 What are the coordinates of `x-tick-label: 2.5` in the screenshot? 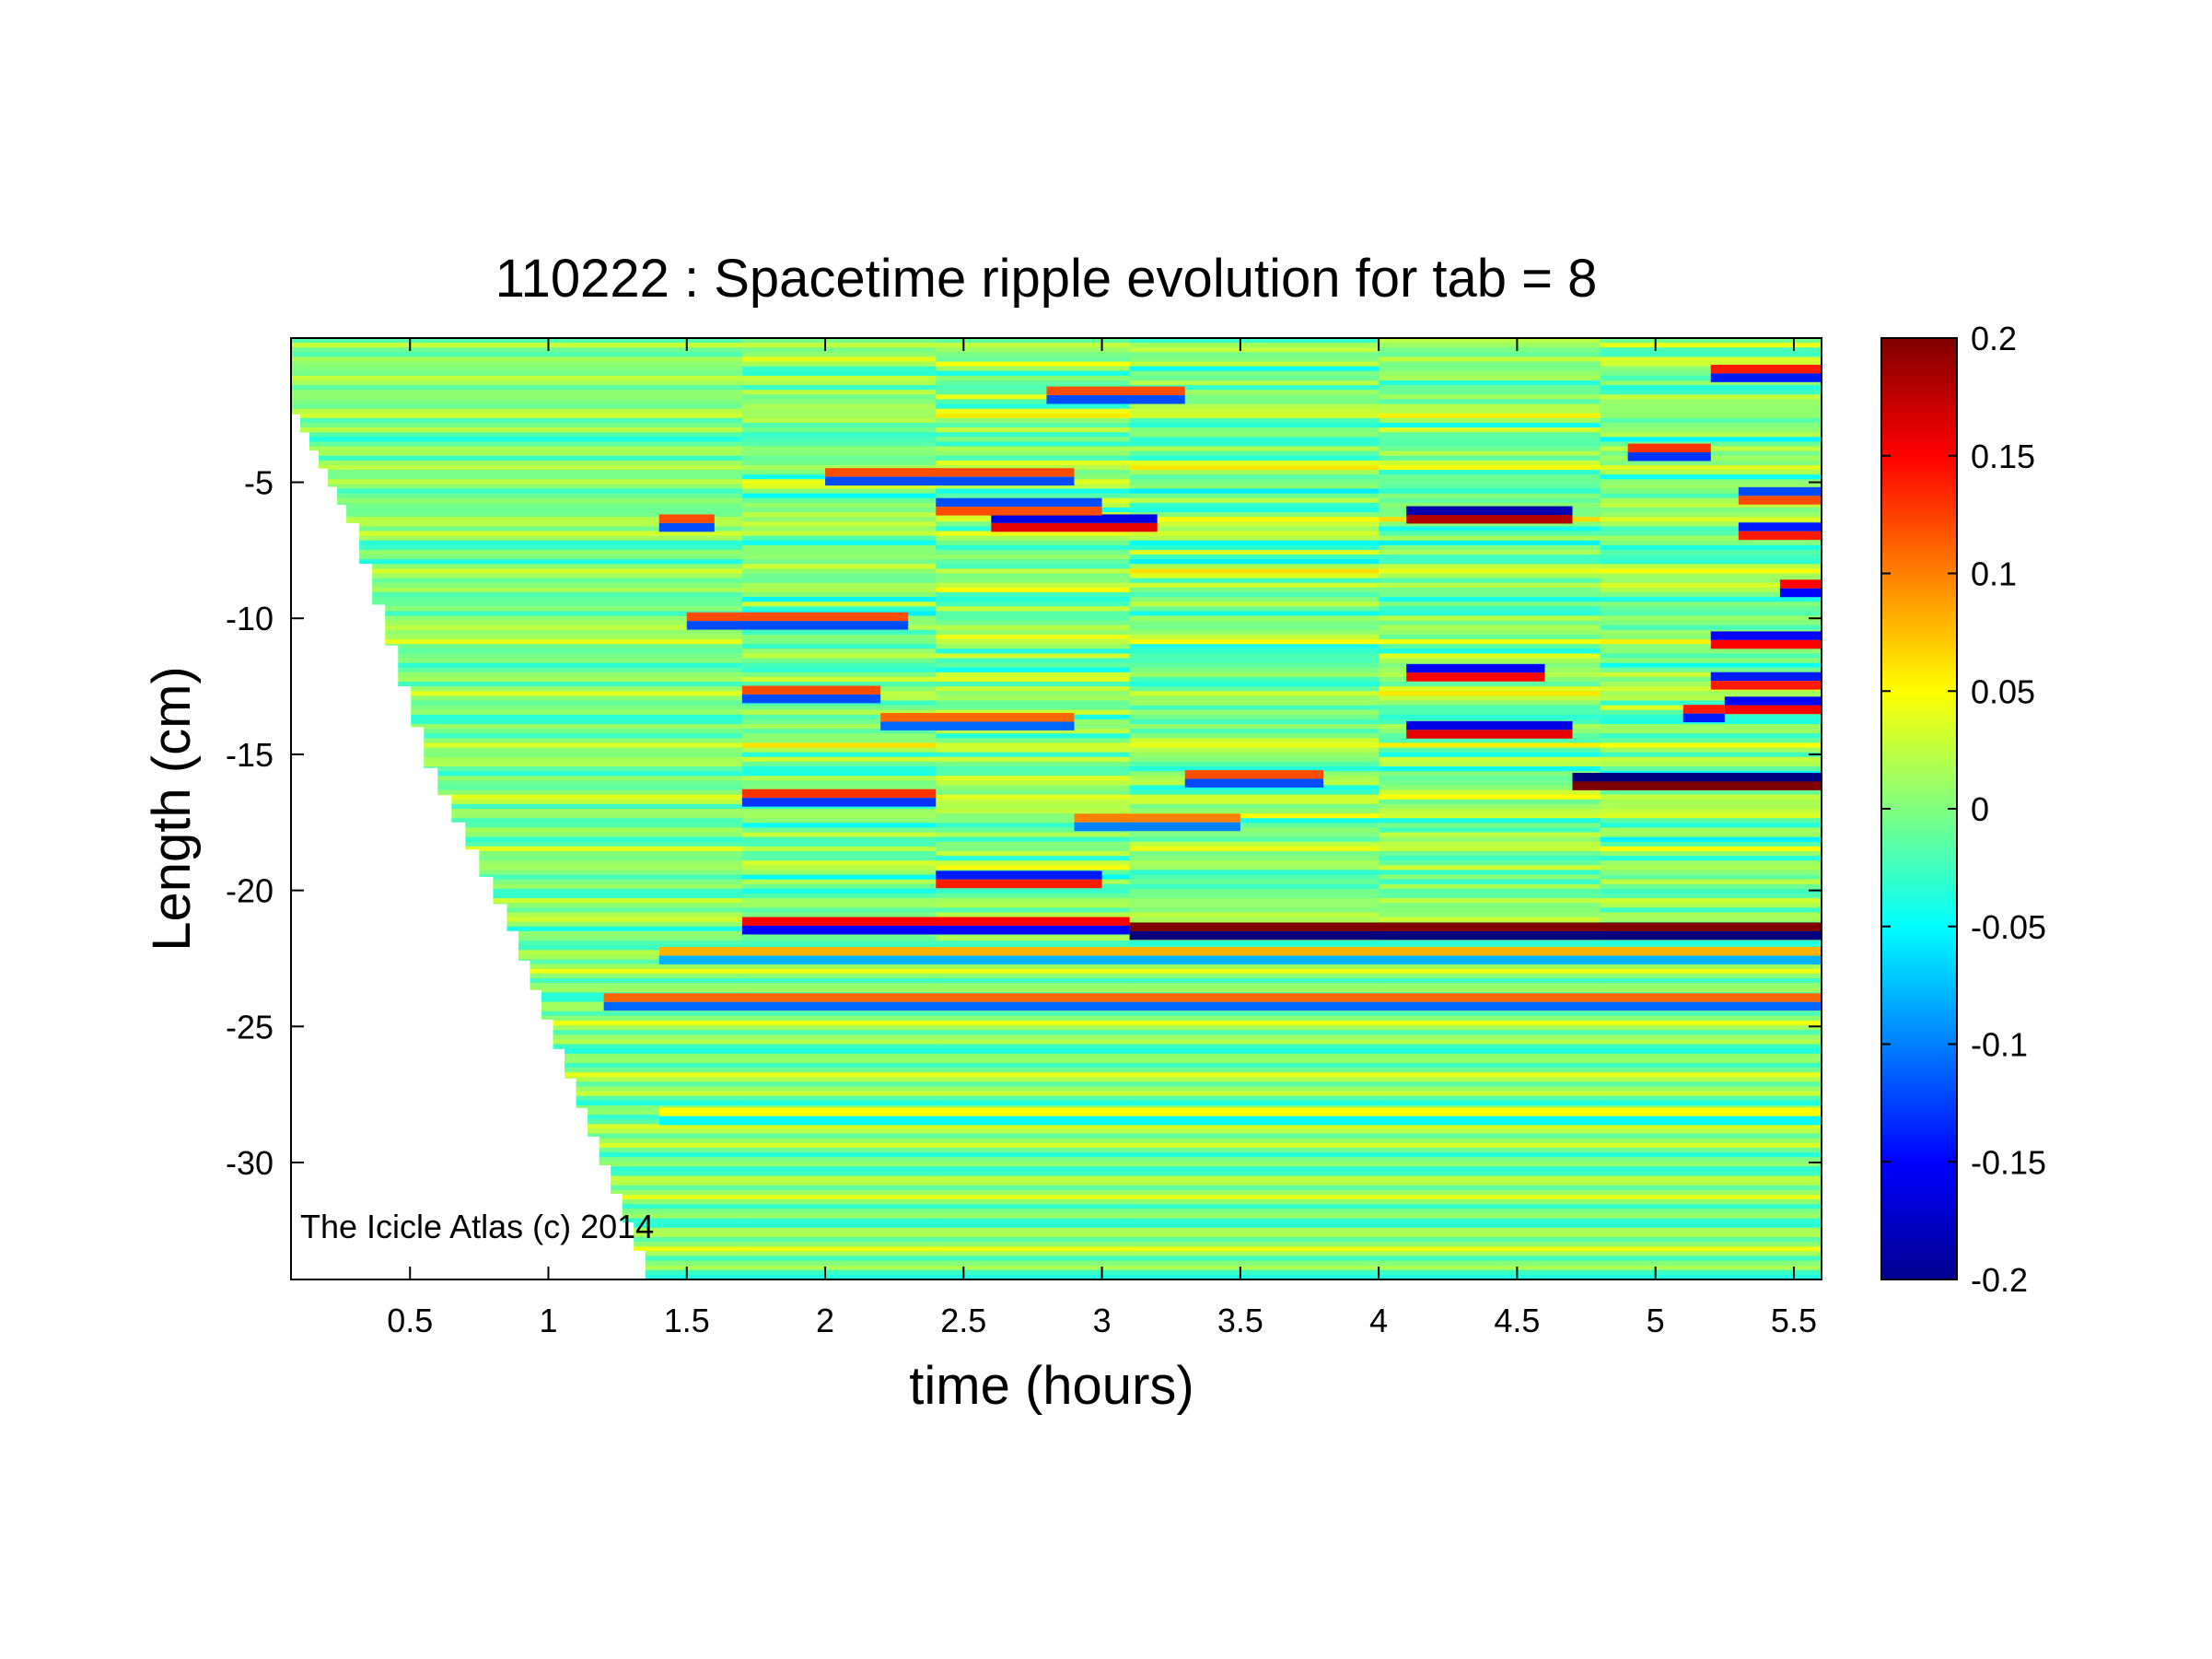 It's located at (963, 1320).